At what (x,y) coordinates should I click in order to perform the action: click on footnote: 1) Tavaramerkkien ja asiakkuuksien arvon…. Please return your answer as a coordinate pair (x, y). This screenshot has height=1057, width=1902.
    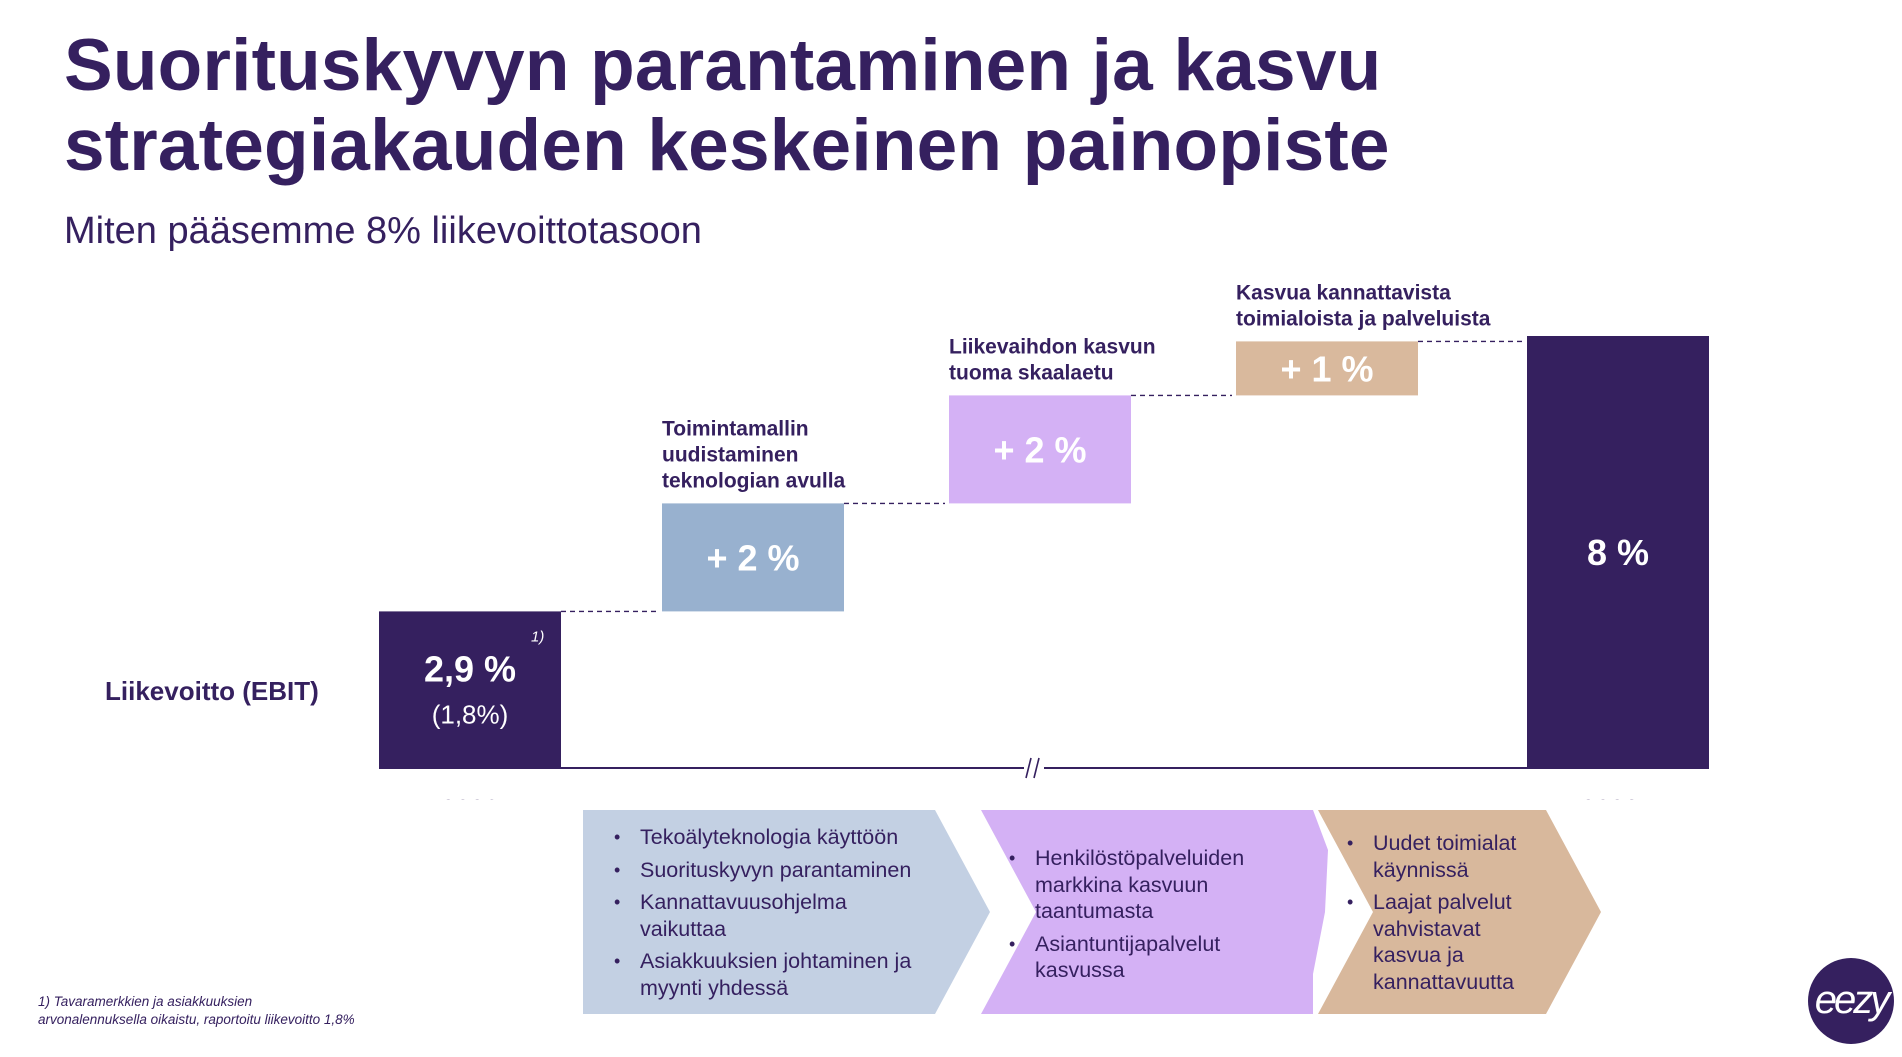
    Looking at the image, I should click on (196, 1011).